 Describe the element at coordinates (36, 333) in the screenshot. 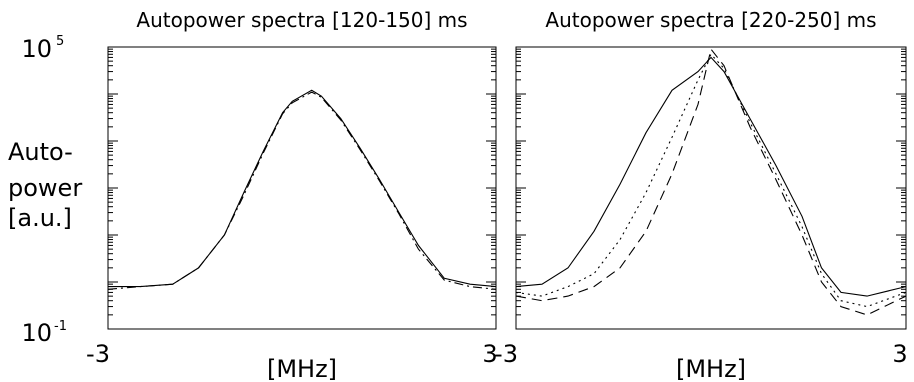

I see `y-tick-bottom-base: 10` at that location.